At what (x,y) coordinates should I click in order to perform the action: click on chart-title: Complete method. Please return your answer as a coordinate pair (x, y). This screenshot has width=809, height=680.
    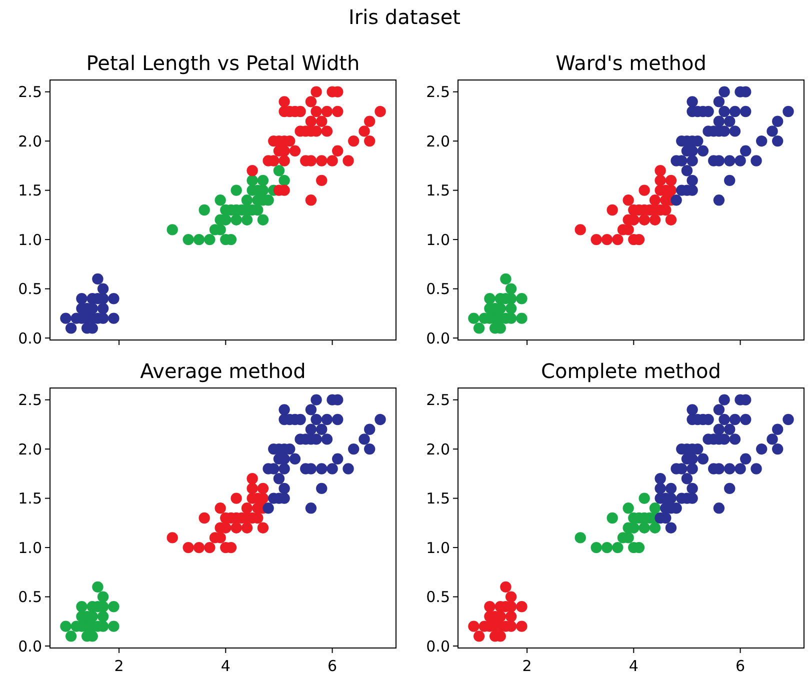
    Looking at the image, I should click on (631, 371).